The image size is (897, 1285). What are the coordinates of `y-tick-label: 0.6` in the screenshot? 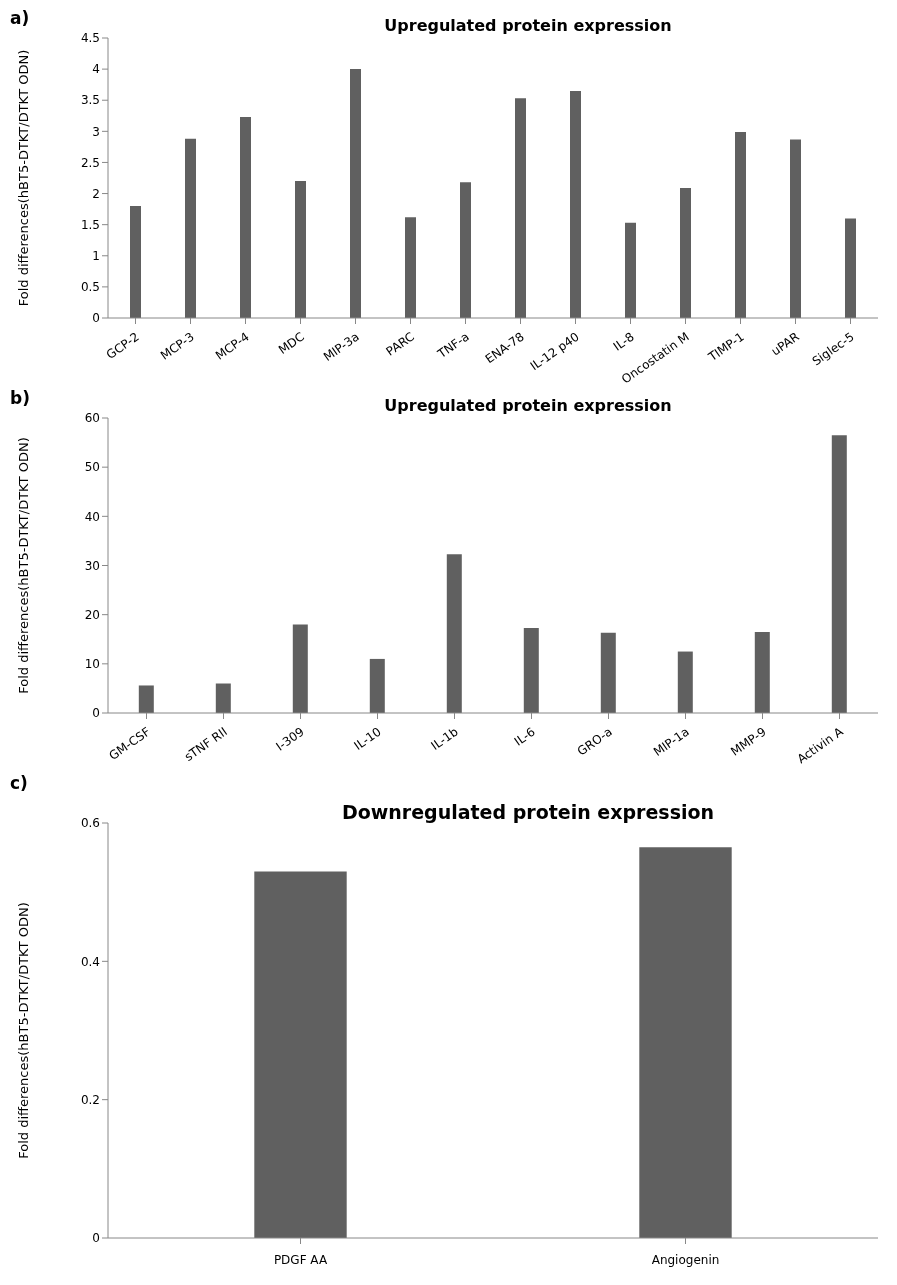 It's located at (90, 823).